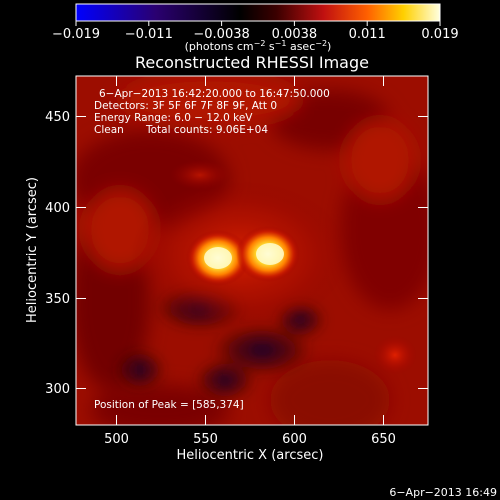  Describe the element at coordinates (250, 439) in the screenshot. I see `x-tick-labels: 500 550 600 650` at that location.